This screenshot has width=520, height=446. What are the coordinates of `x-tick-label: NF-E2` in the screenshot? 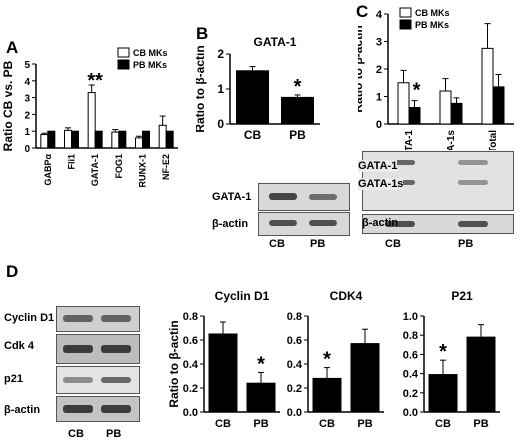 It's located at (166, 167).